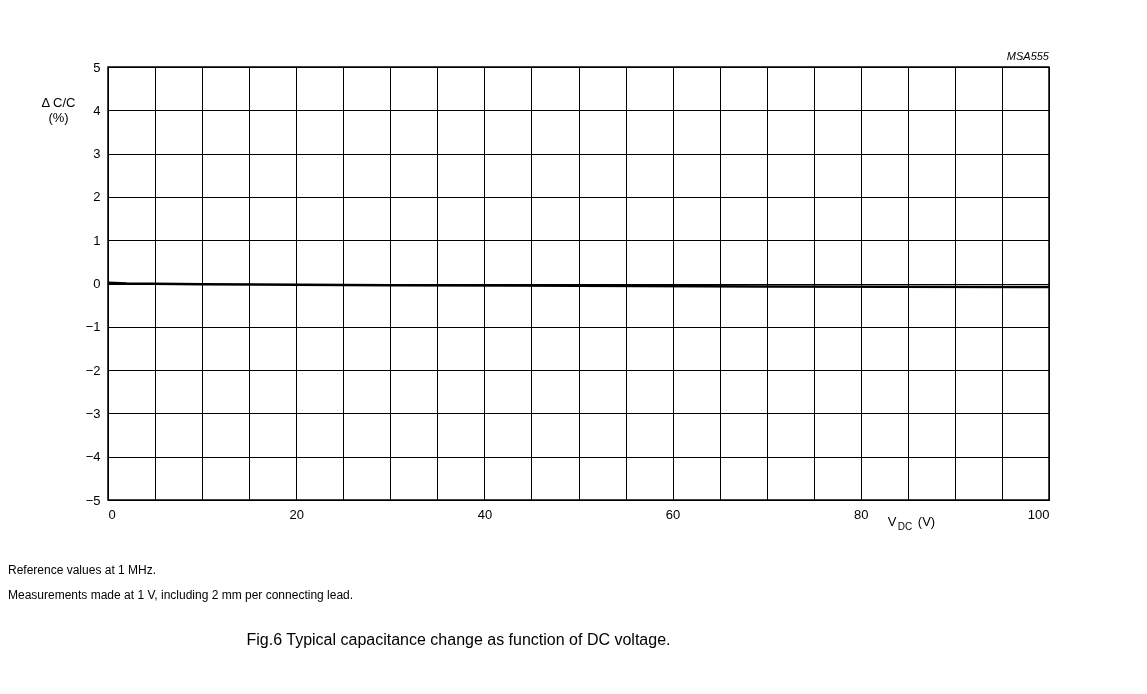 Image resolution: width=1147 pixels, height=694 pixels. Describe the element at coordinates (1028, 56) in the screenshot. I see `text: MSA555` at that location.